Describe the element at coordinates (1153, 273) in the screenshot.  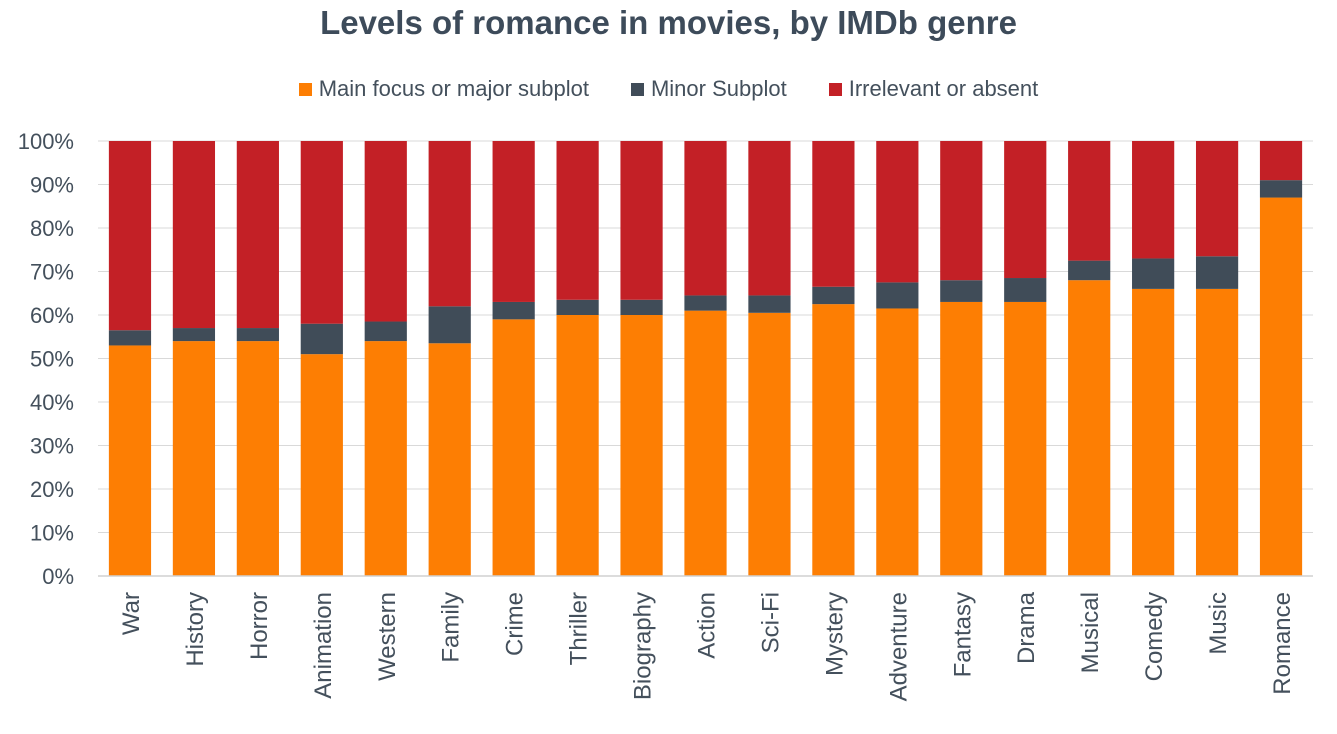
I see `bar-segment-comedy-s1` at that location.